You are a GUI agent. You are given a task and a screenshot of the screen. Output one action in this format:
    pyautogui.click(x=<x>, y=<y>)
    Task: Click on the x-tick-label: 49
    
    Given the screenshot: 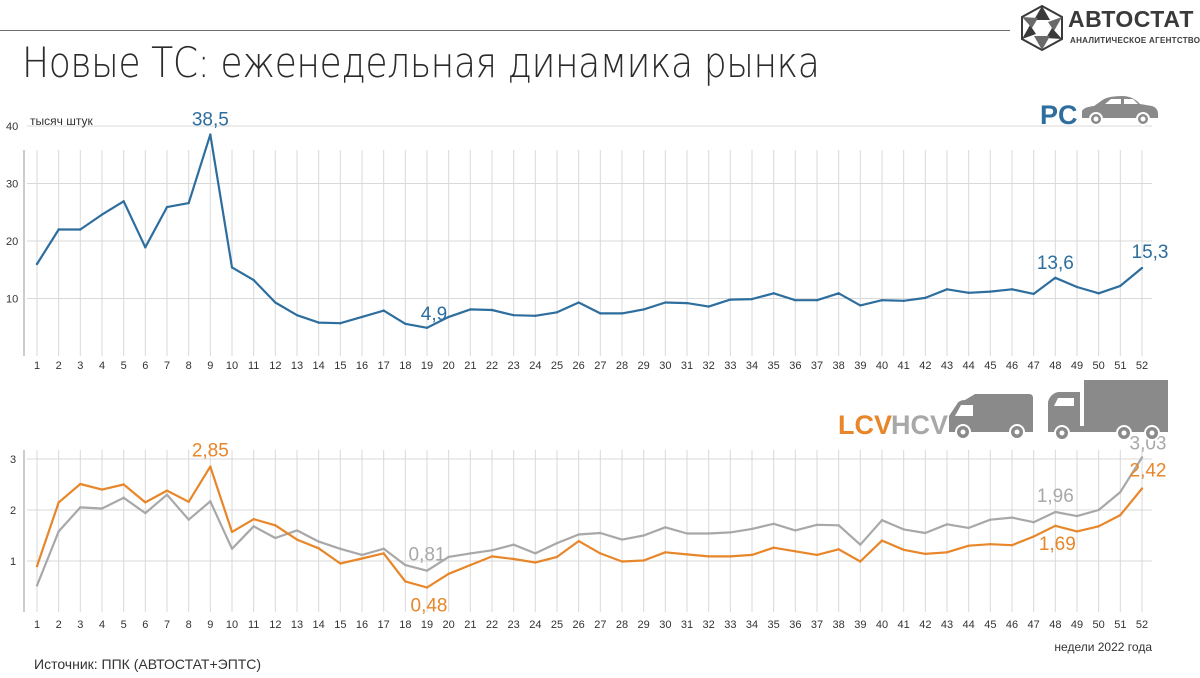 What is the action you would take?
    pyautogui.click(x=1077, y=366)
    